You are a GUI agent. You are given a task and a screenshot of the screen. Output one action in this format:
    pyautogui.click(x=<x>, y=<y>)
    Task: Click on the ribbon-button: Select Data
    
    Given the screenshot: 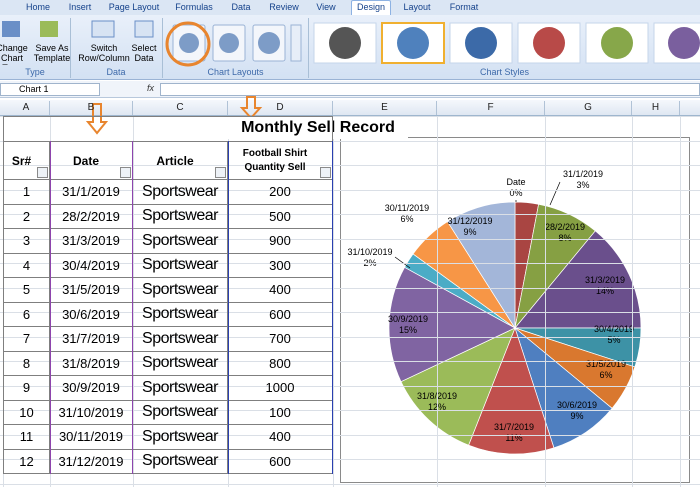 What is the action you would take?
    pyautogui.click(x=144, y=53)
    